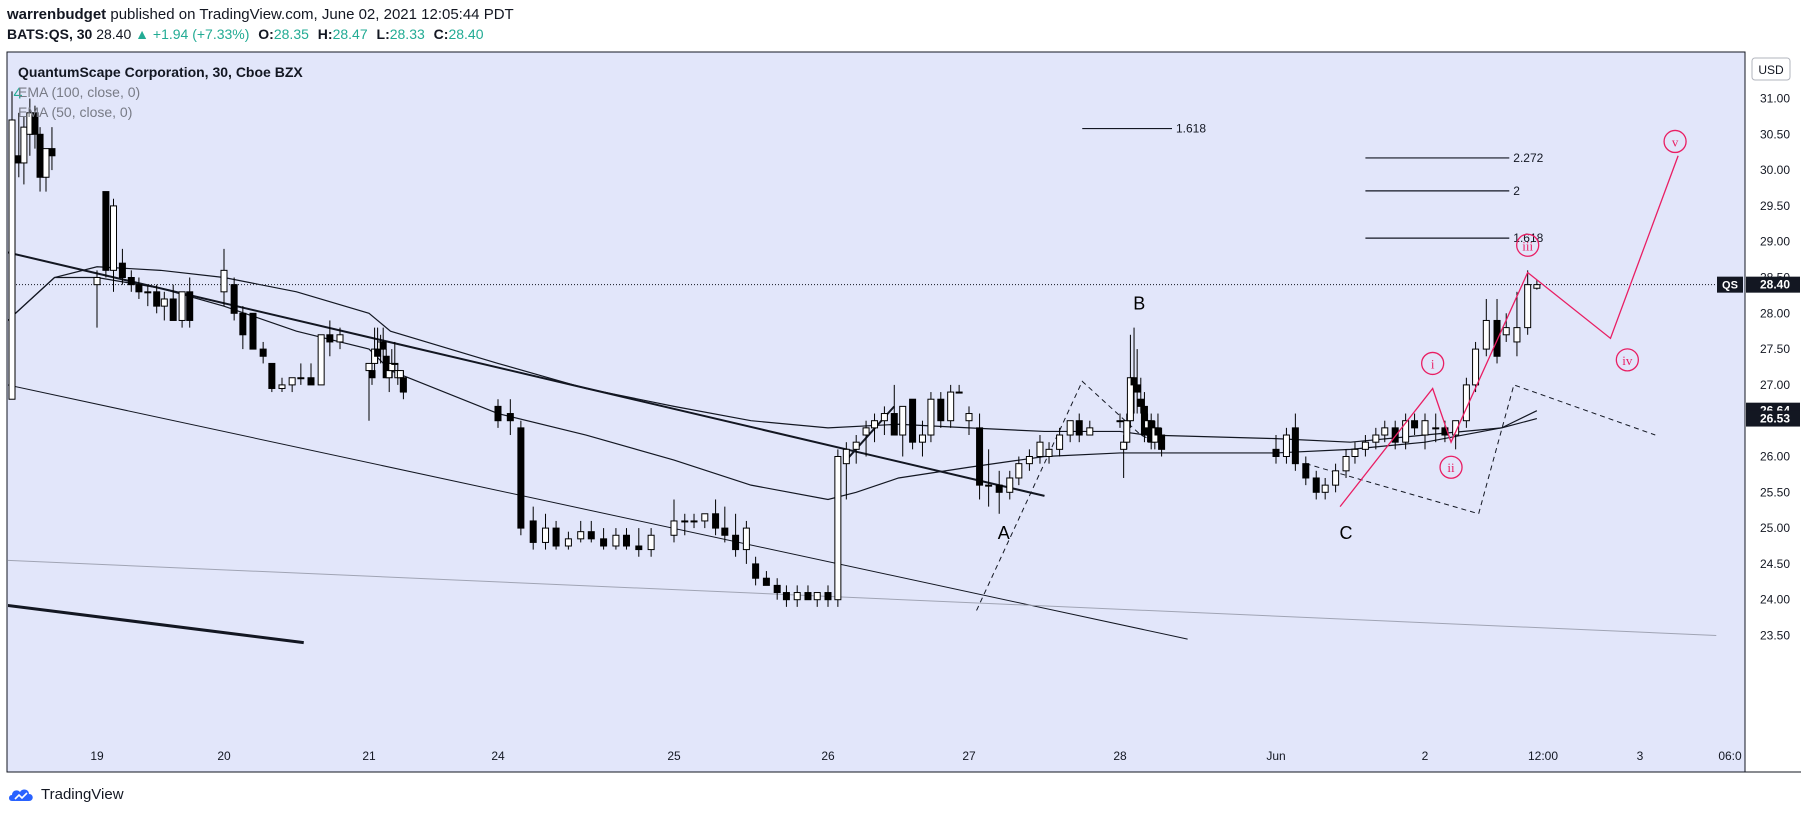 This screenshot has height=817, width=1808. Describe the element at coordinates (1346, 533) in the screenshot. I see `wave-label: C` at that location.